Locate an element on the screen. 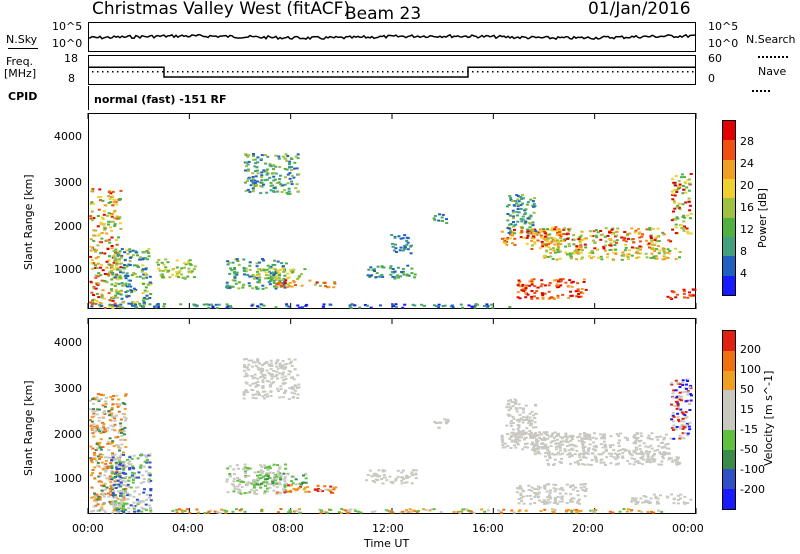  nsearch-label: N.Search is located at coordinates (771, 39).